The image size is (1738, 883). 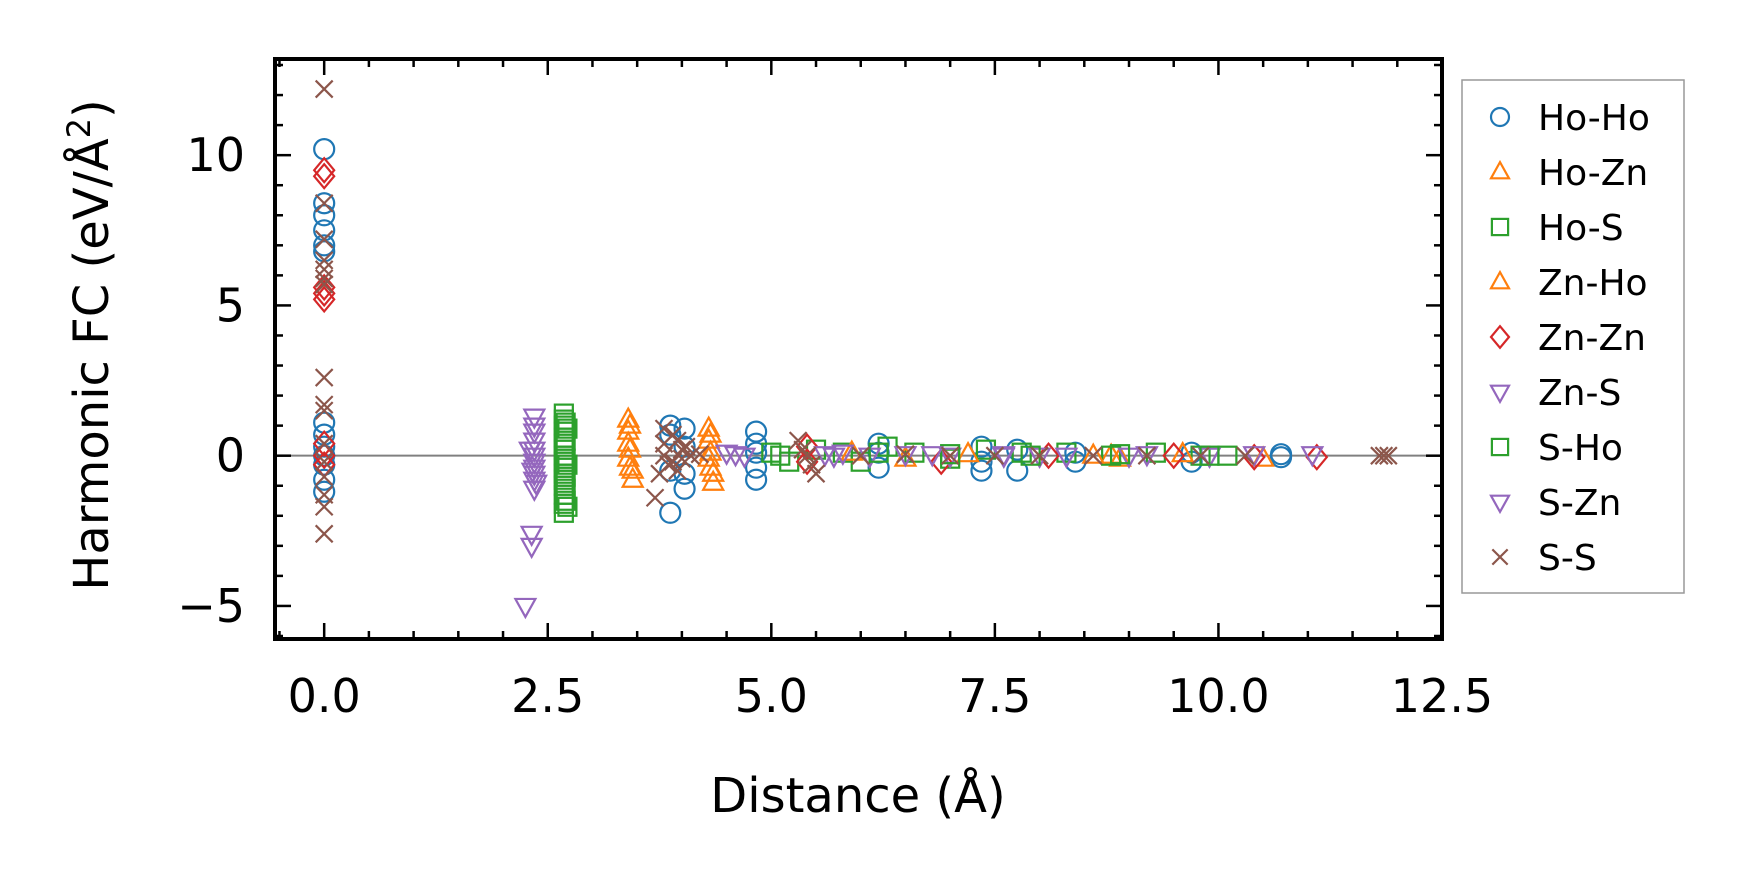 I want to click on y-tick-label: 5, so click(x=230, y=305).